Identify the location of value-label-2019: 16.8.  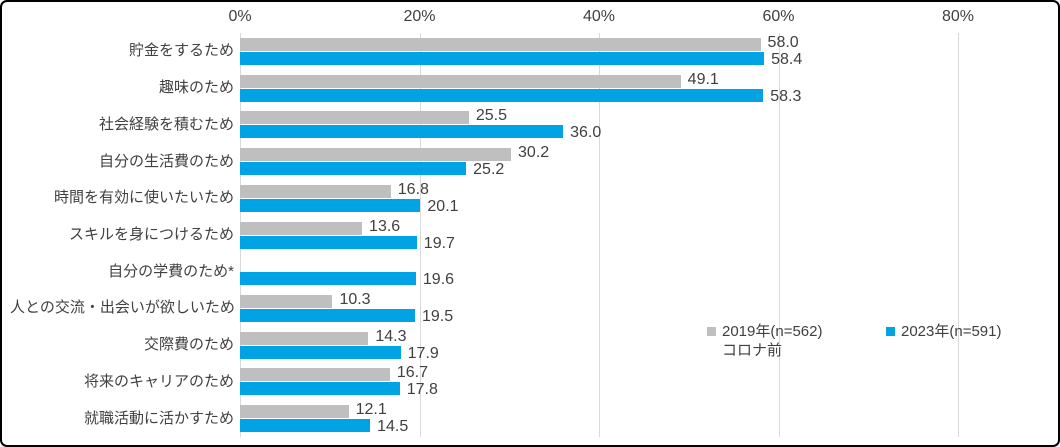
(413, 189).